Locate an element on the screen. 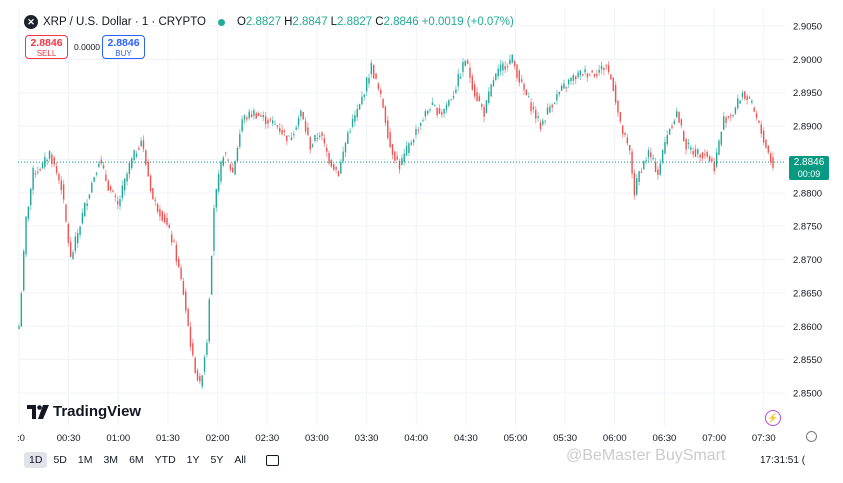 The image size is (843, 483). sell-price: 2.8846 is located at coordinates (46, 43).